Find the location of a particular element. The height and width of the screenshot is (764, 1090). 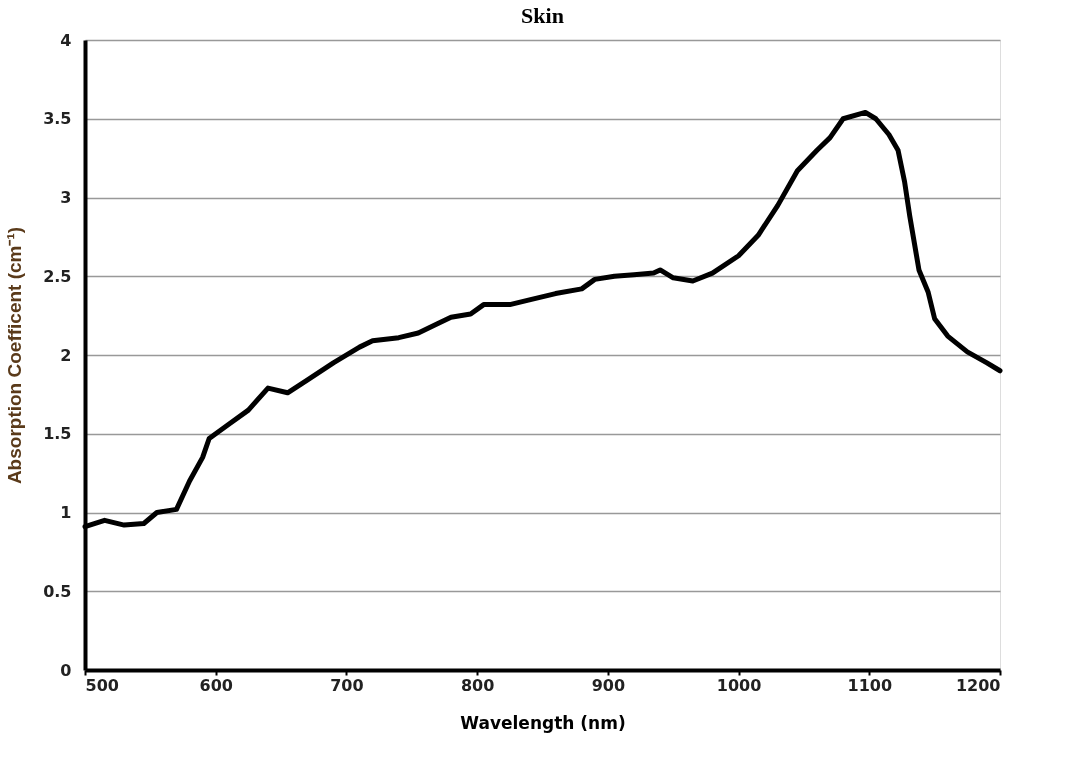

x-tick-label: 1100 is located at coordinates (870, 685).